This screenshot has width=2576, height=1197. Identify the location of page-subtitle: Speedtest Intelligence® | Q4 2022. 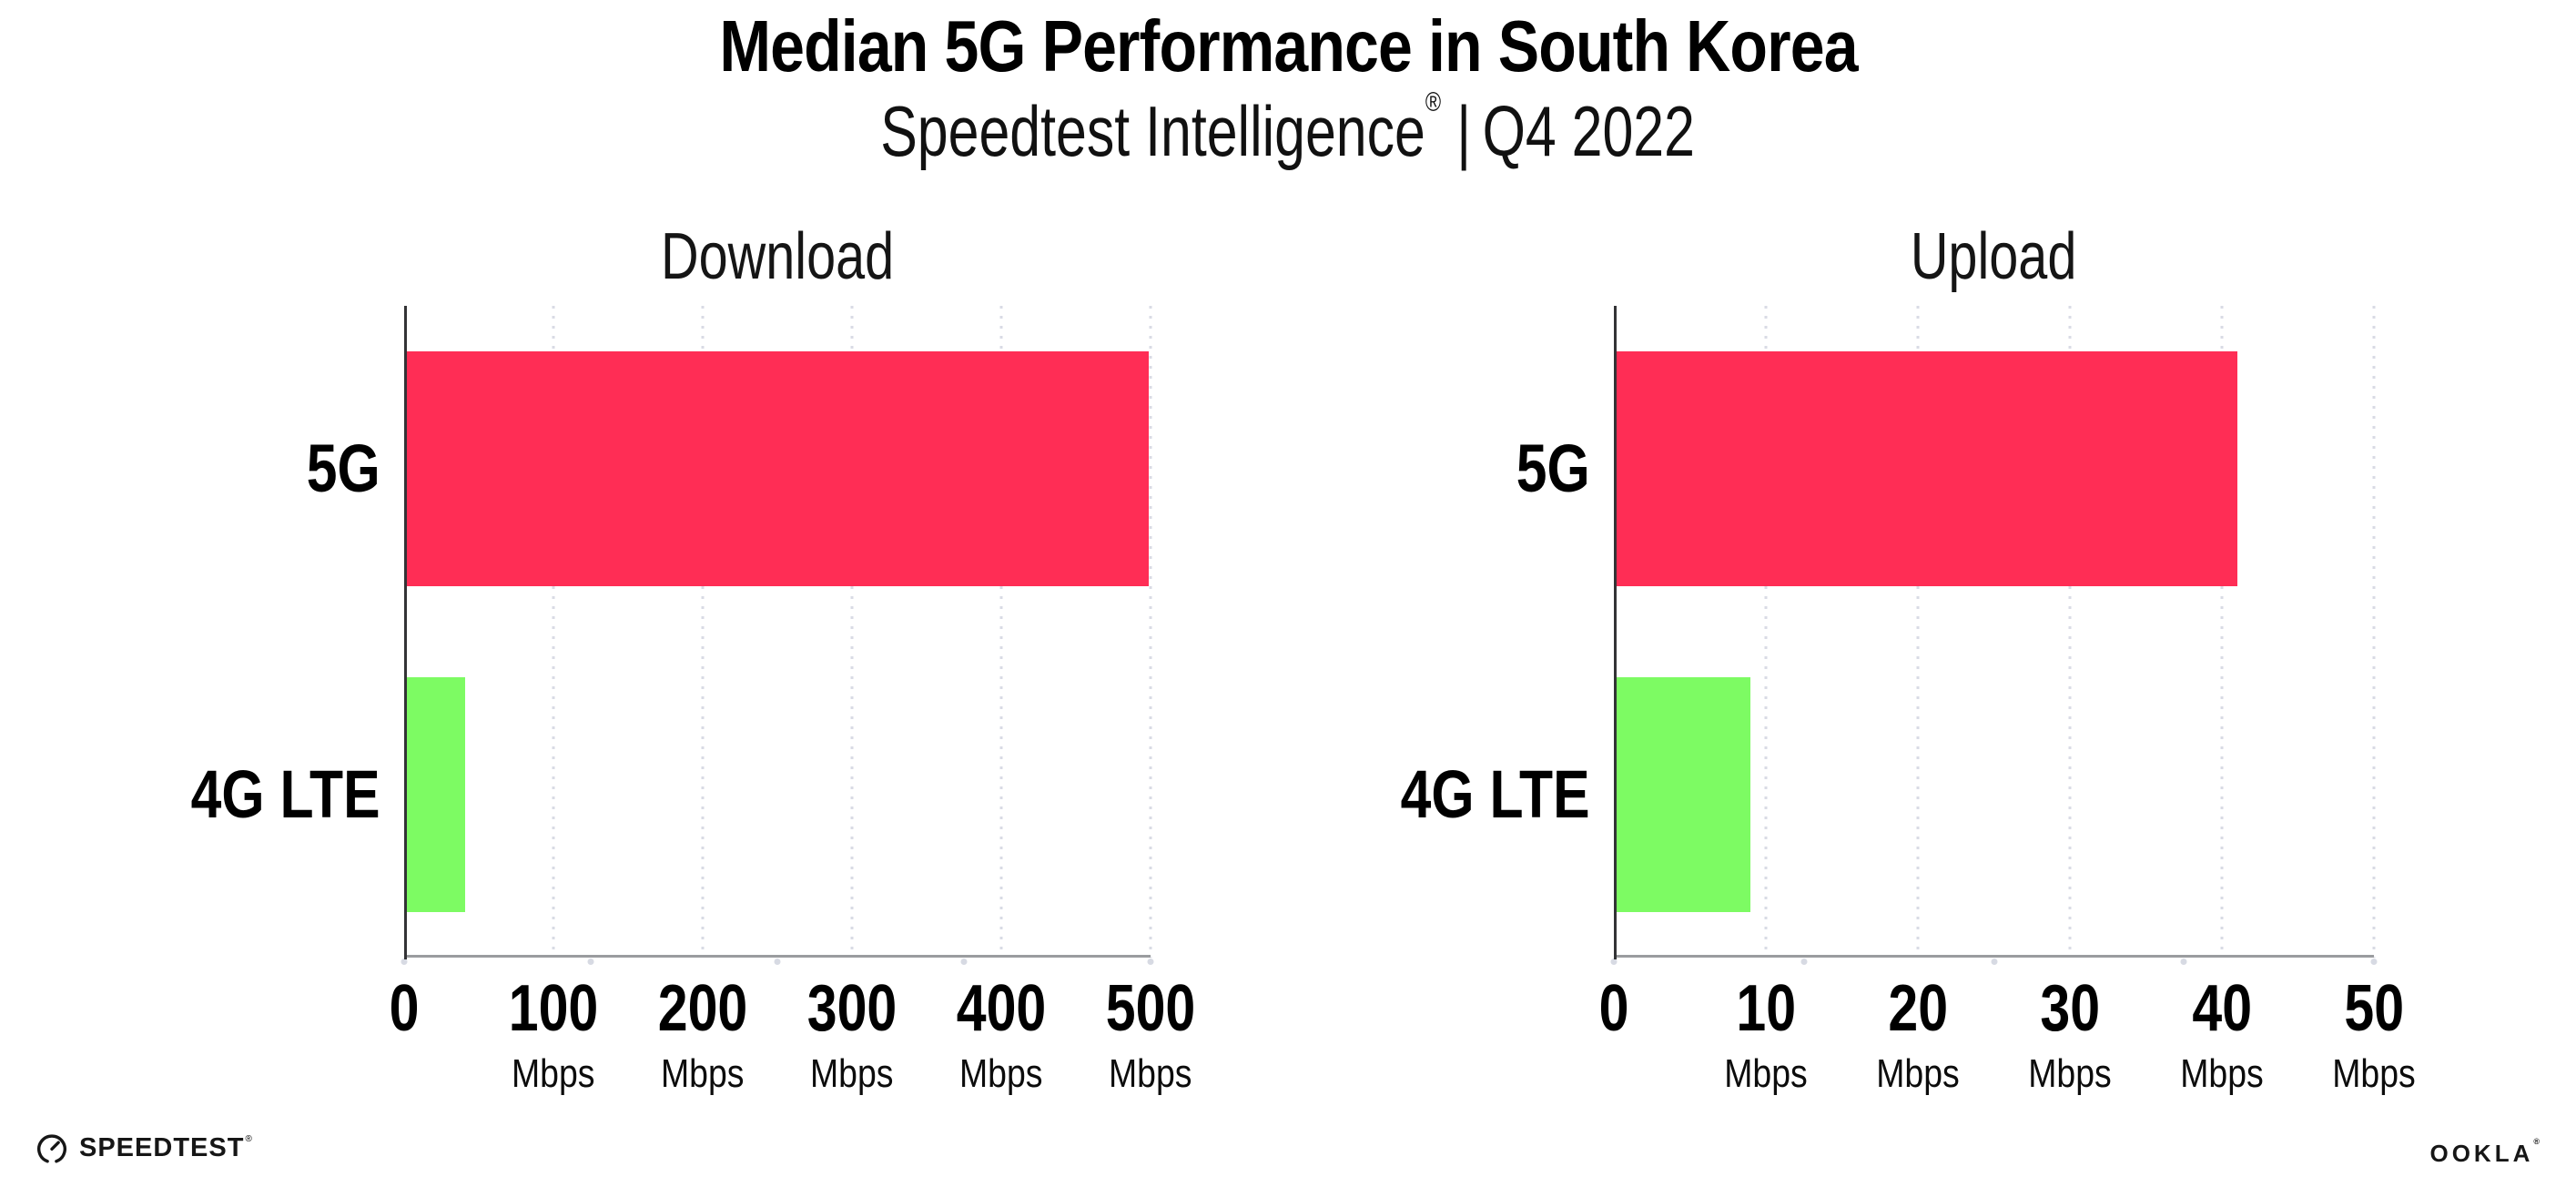
(1288, 130).